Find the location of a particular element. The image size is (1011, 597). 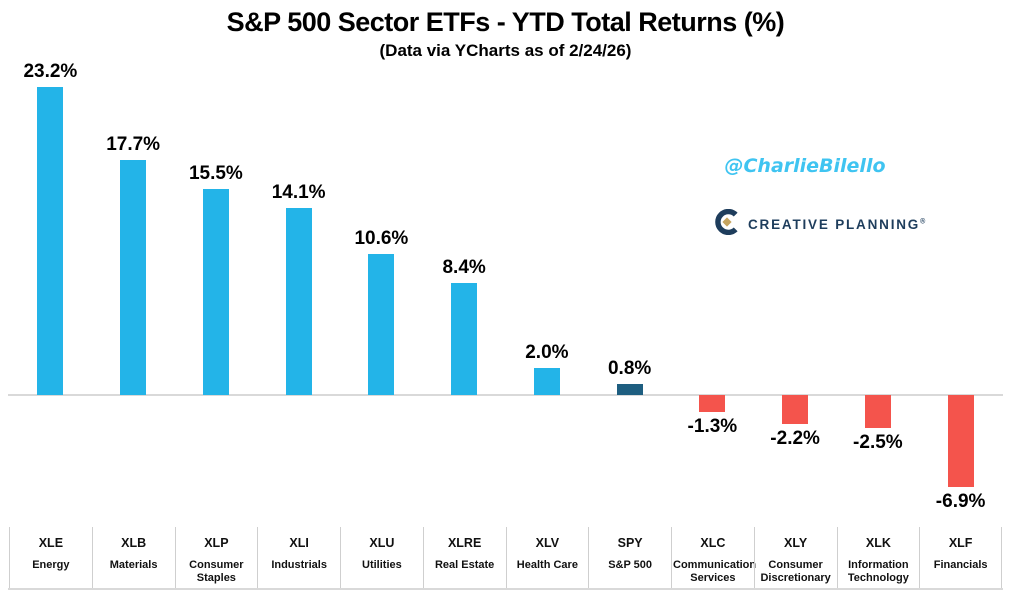

bar-value-label: 14.1% is located at coordinates (298, 192).